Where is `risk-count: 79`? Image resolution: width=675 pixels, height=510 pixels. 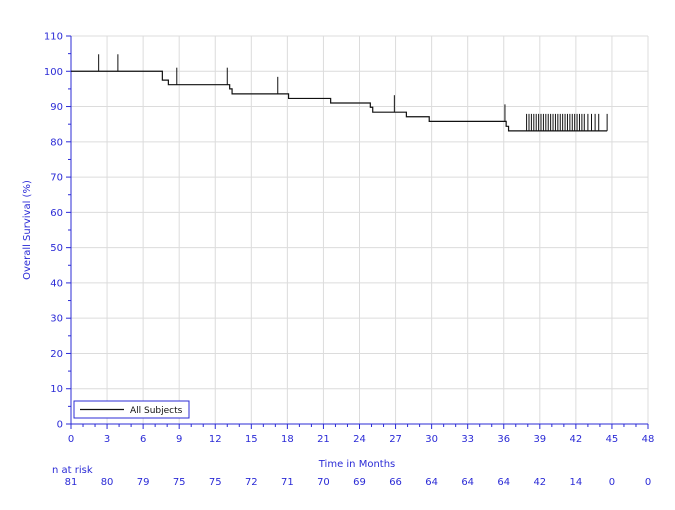
risk-count: 79 is located at coordinates (143, 482).